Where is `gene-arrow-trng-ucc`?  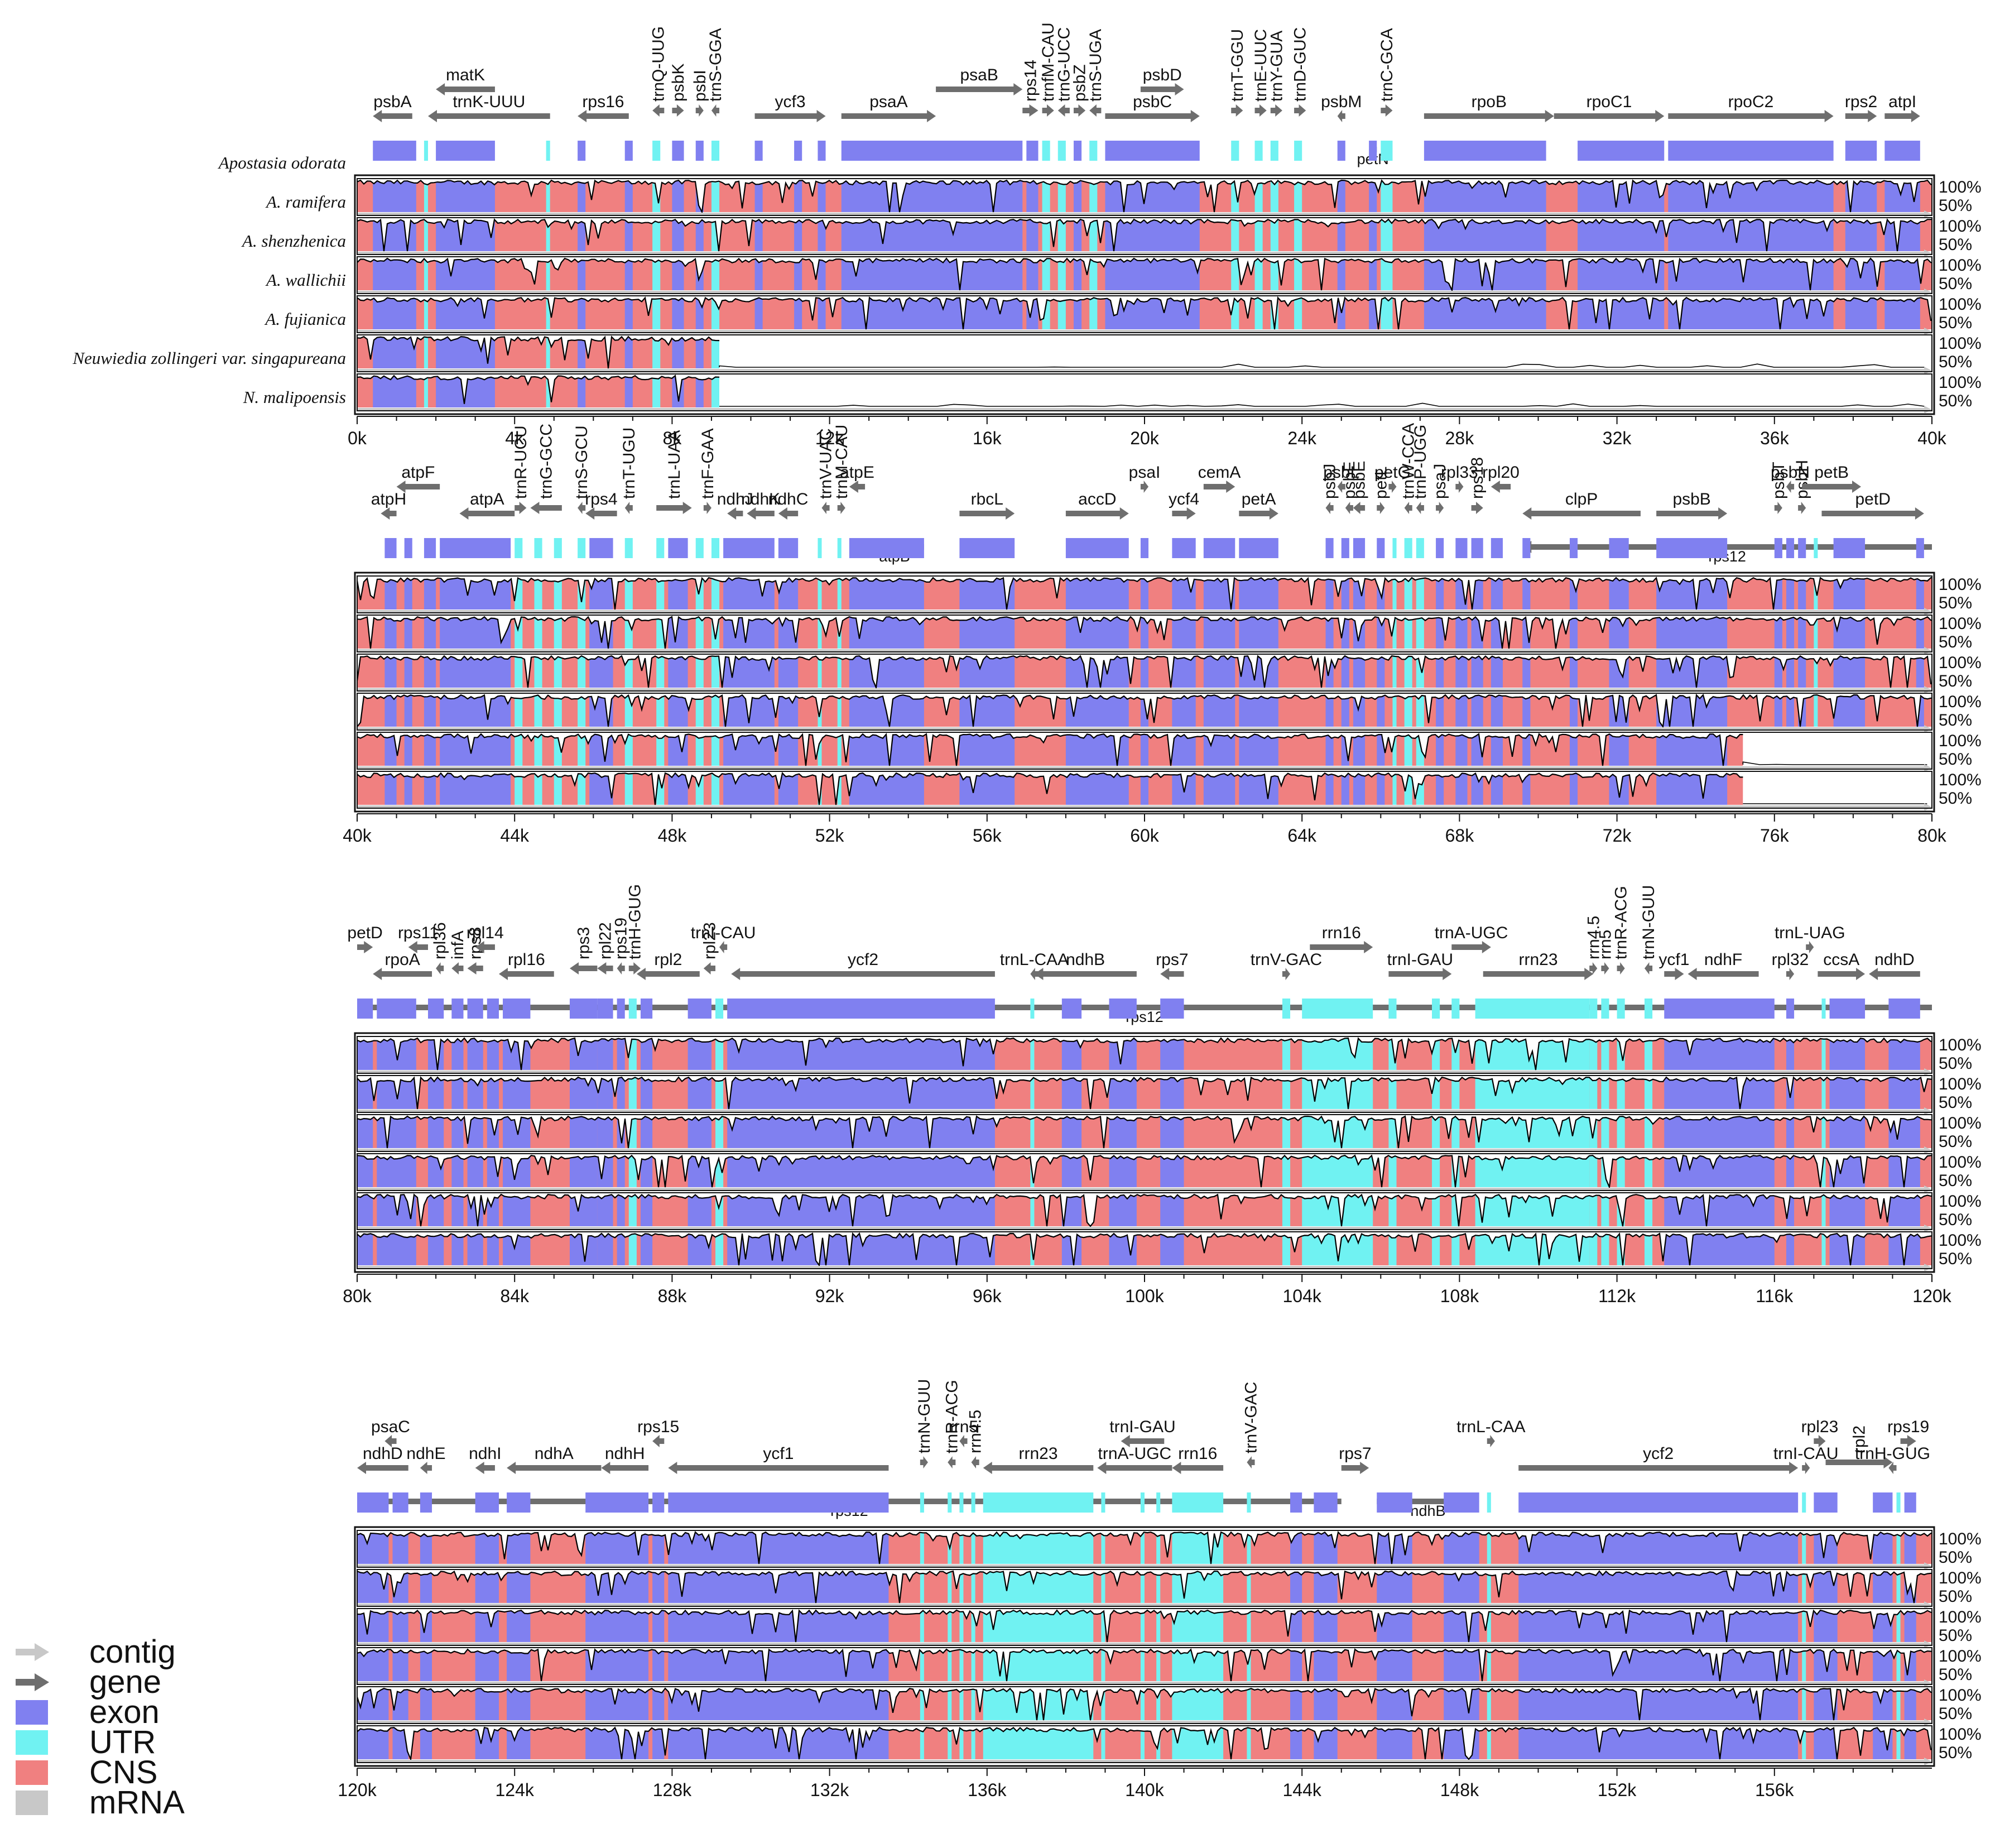
gene-arrow-trng-ucc is located at coordinates (1063, 111).